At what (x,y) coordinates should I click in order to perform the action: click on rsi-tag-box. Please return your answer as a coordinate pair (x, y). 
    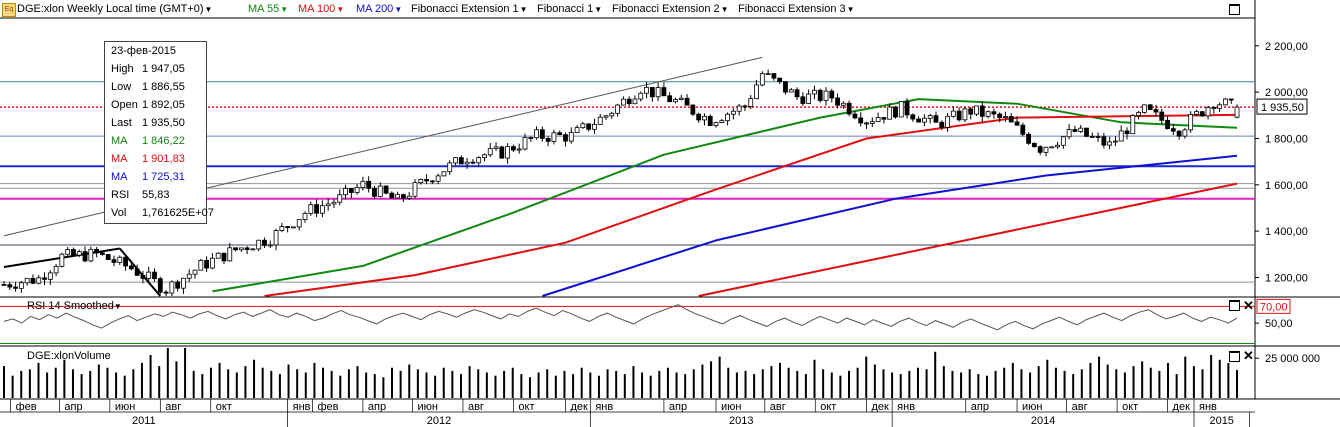
    Looking at the image, I should click on (1273, 306).